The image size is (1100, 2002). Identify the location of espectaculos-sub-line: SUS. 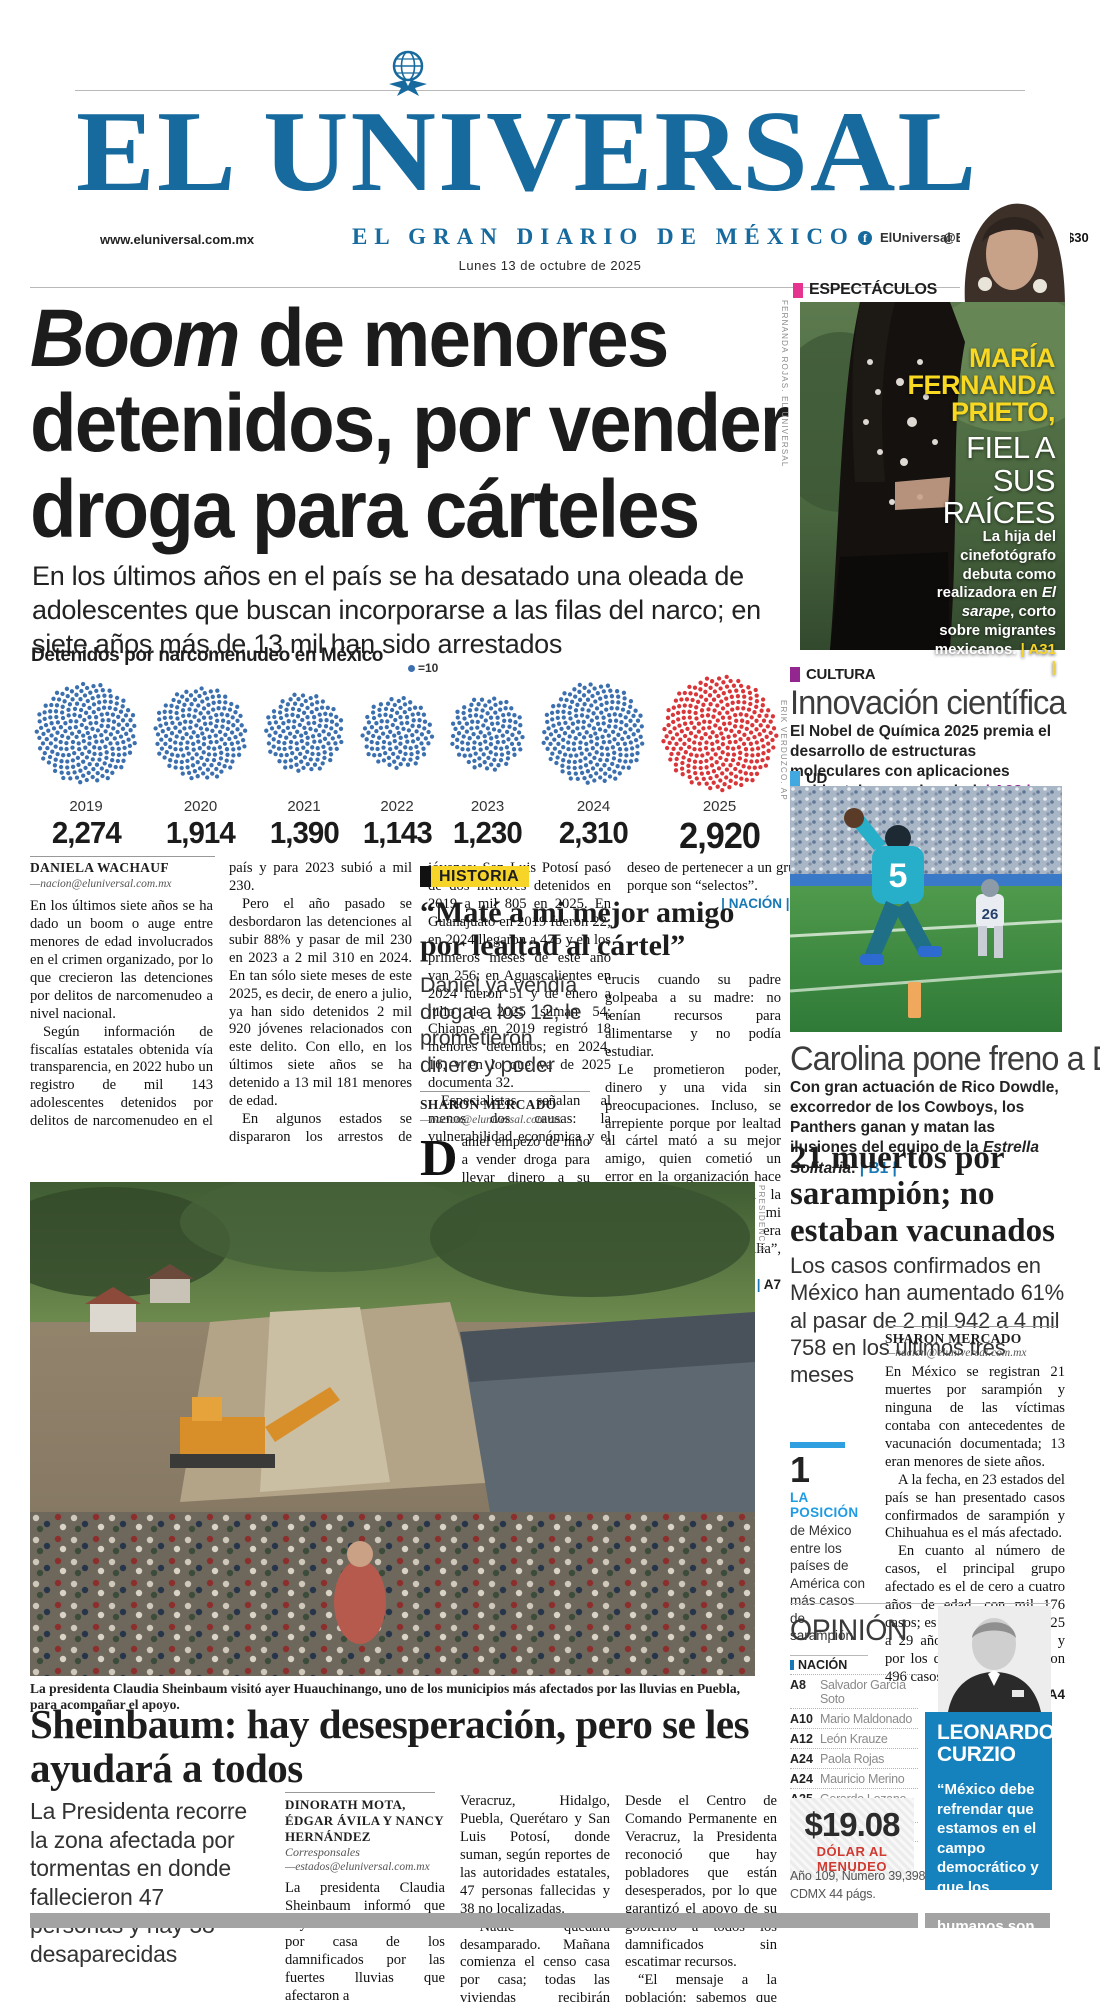
(1024, 480).